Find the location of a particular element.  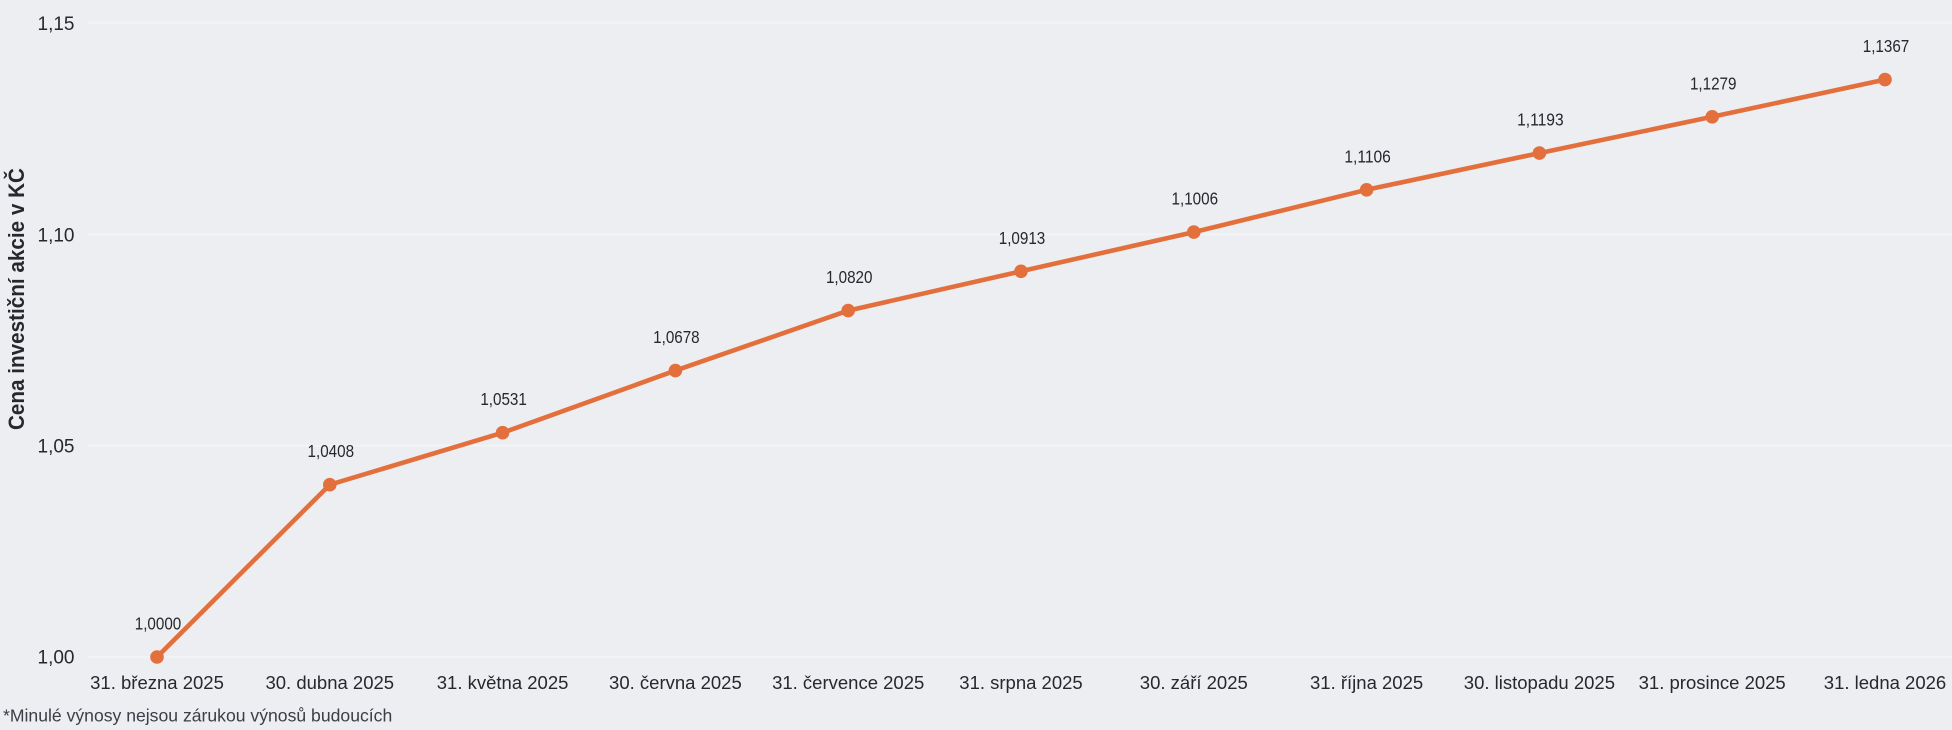

svg-text: 31. července 2025 is located at coordinates (848, 682).